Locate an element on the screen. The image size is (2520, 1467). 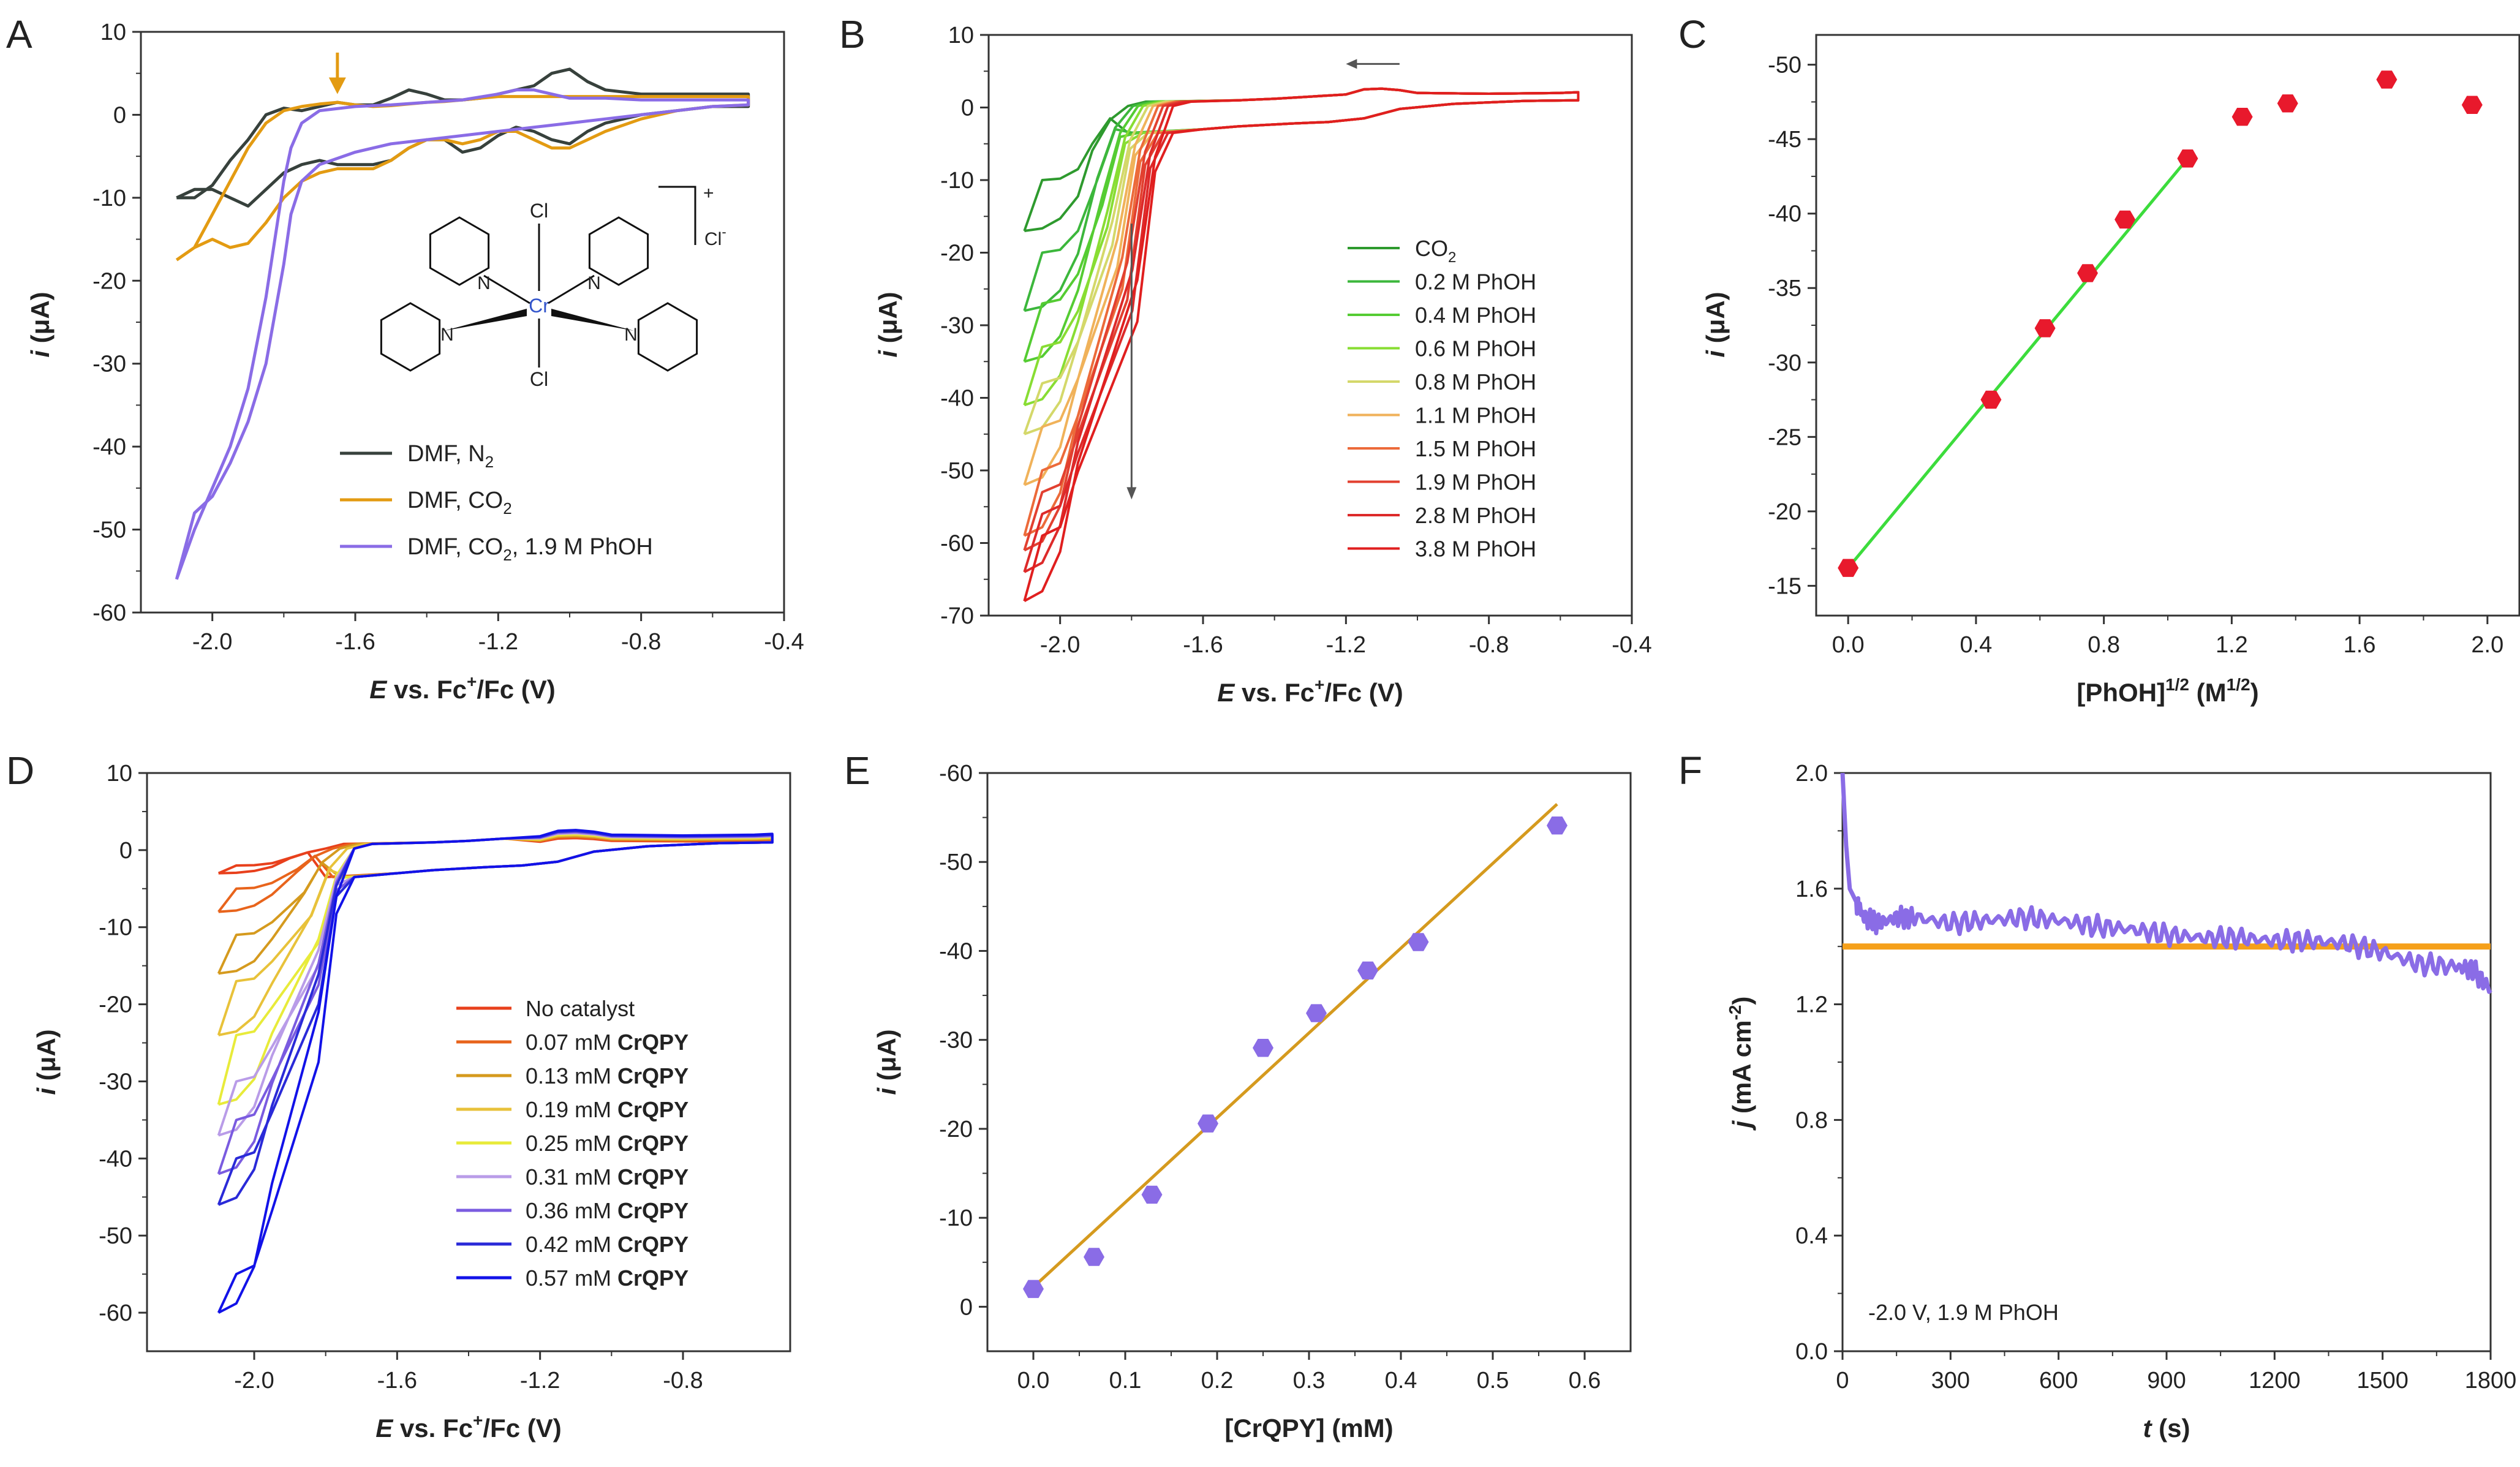
legend-label: 1.5 M PhOH is located at coordinates (1475, 448).